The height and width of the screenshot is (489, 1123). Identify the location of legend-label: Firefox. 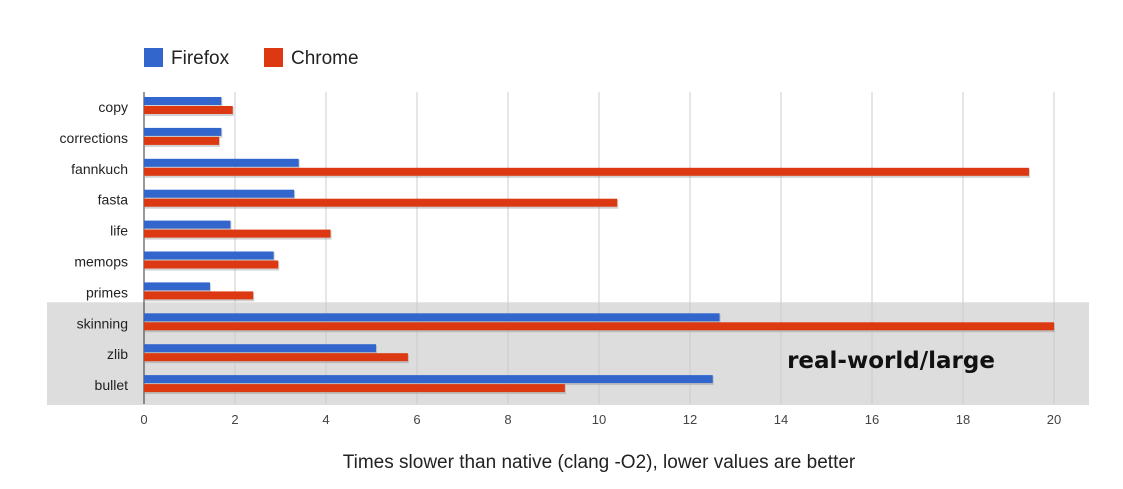
(200, 58).